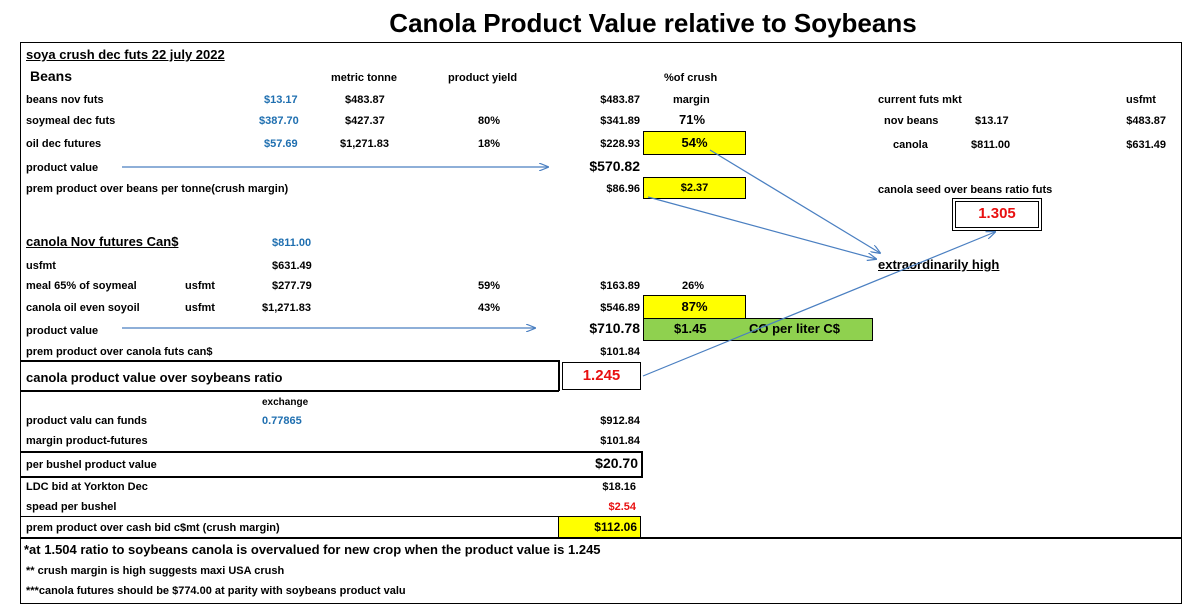 The width and height of the screenshot is (1200, 616). What do you see at coordinates (365, 100) in the screenshot?
I see `beans-row-tonne: $483.87` at bounding box center [365, 100].